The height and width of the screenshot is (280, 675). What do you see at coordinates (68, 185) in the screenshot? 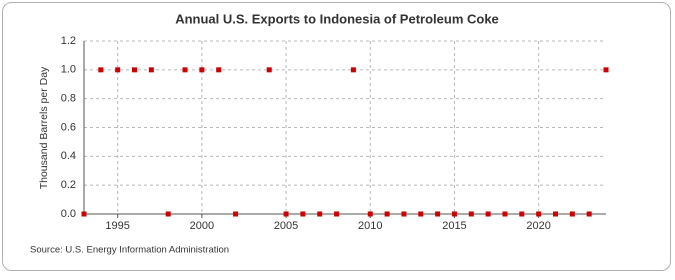
I see `y-tick-label: 0.2` at bounding box center [68, 185].